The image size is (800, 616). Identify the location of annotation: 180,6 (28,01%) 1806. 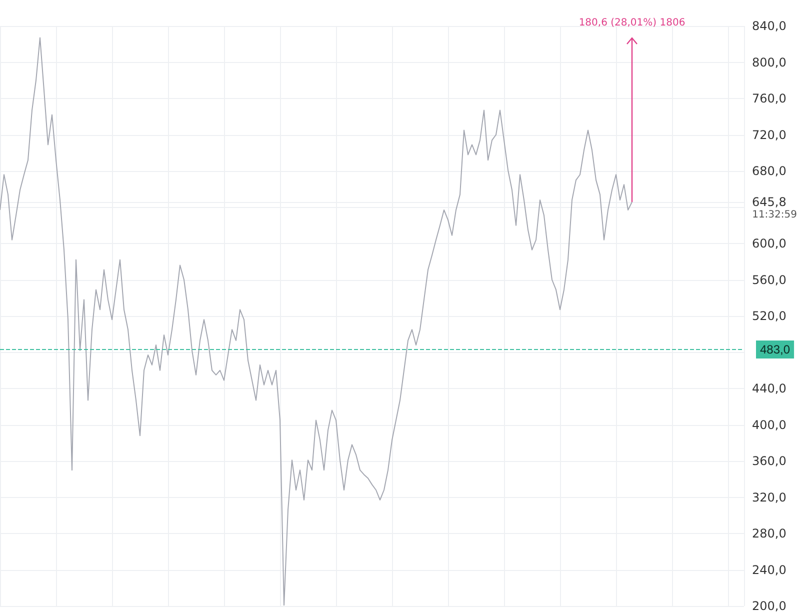
(632, 23).